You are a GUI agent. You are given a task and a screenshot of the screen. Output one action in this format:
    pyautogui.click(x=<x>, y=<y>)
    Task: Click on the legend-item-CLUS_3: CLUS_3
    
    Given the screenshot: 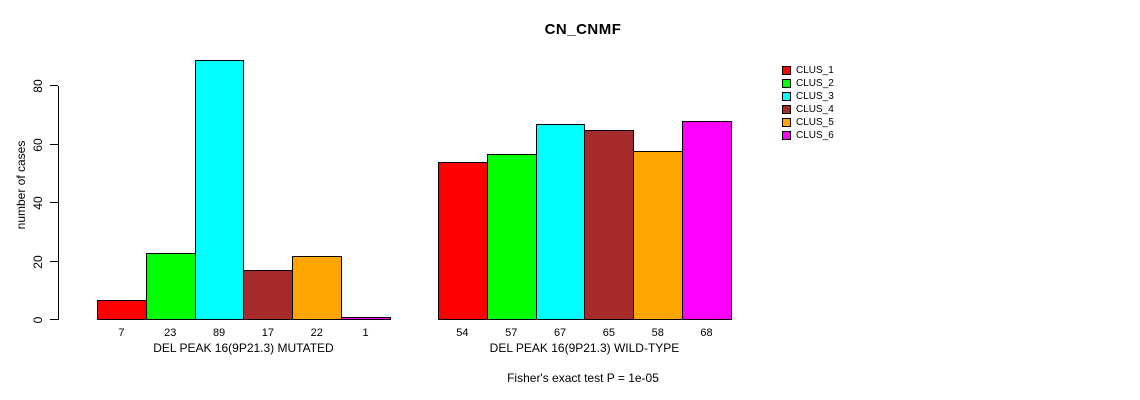 What is the action you would take?
    pyautogui.click(x=808, y=96)
    